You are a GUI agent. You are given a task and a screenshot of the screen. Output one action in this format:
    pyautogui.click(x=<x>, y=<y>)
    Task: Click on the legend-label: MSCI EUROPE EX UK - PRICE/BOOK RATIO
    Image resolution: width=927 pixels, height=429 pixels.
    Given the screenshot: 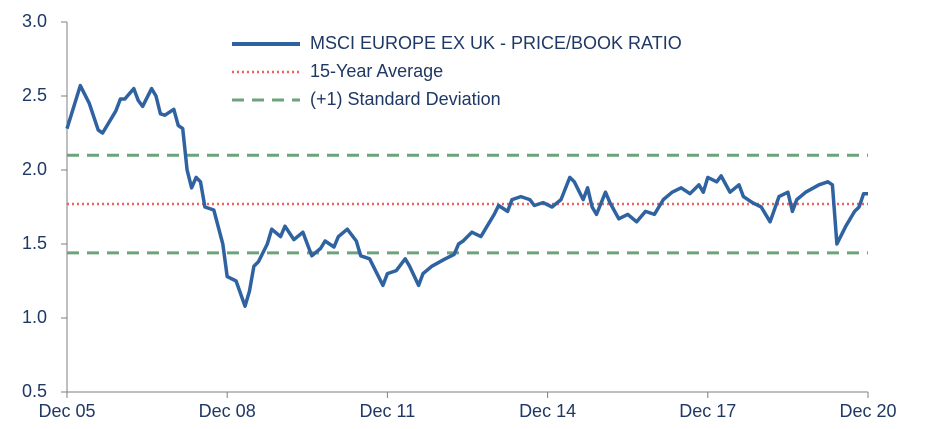 What is the action you would take?
    pyautogui.click(x=496, y=43)
    